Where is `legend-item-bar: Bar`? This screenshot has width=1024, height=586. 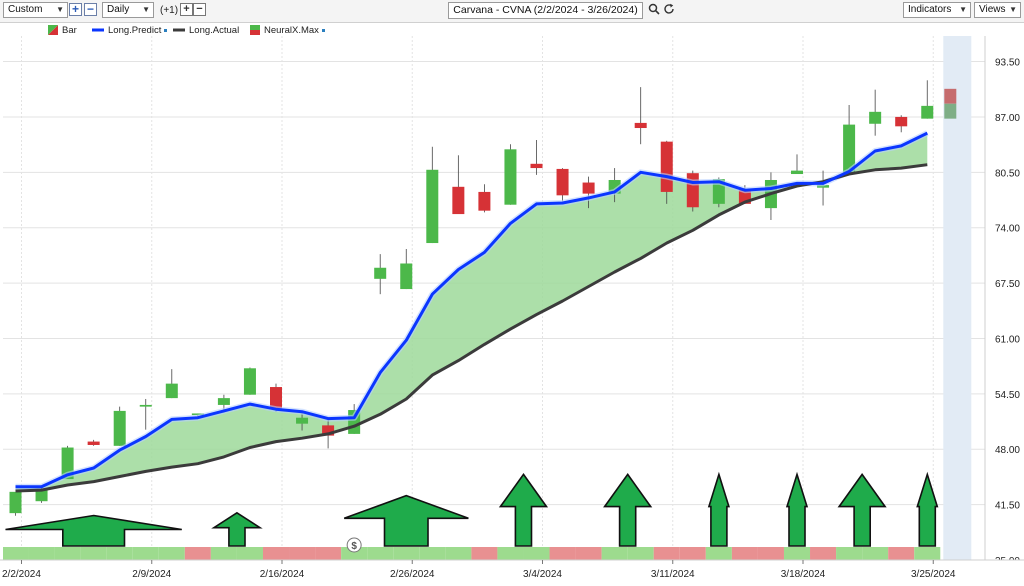
legend-item-bar: Bar is located at coordinates (62, 31).